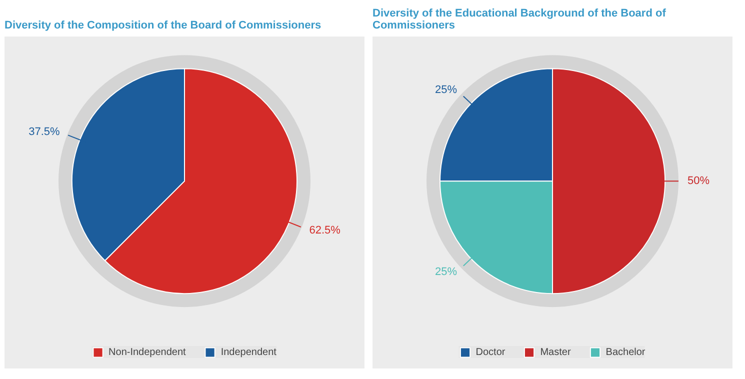 The width and height of the screenshot is (745, 379). What do you see at coordinates (44, 132) in the screenshot?
I see `data-label: 37.5%` at bounding box center [44, 132].